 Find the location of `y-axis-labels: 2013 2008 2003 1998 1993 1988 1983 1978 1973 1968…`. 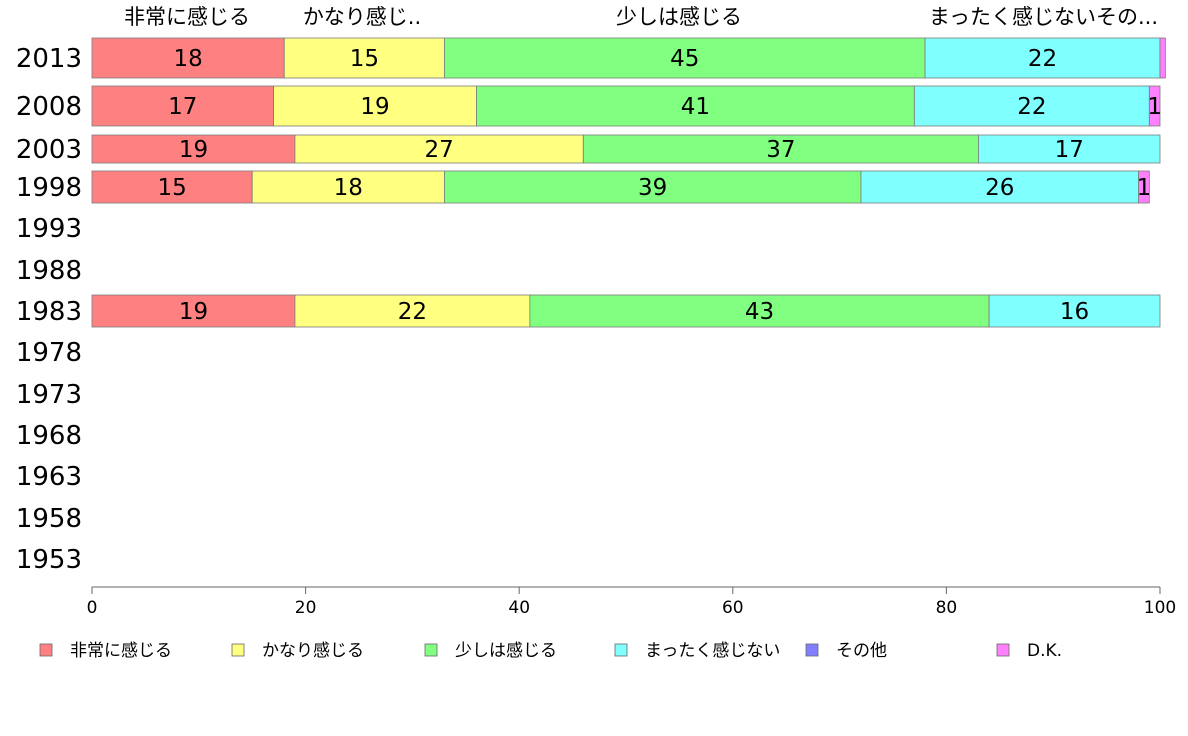

y-axis-labels: 2013 2008 2003 1998 1993 1988 1983 1978 1973 1968… is located at coordinates (49, 309).